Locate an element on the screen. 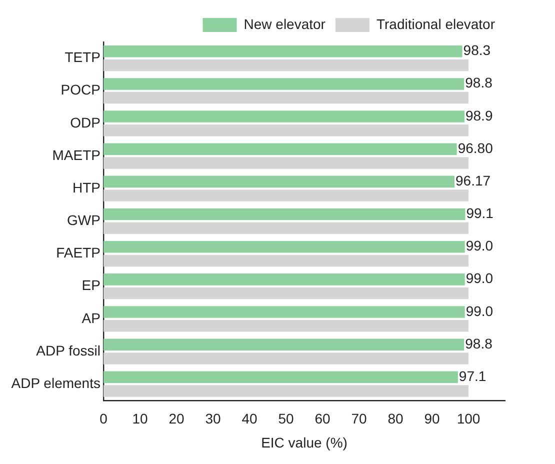 Image resolution: width=555 pixels, height=464 pixels. data-label: 96.17 is located at coordinates (473, 180).